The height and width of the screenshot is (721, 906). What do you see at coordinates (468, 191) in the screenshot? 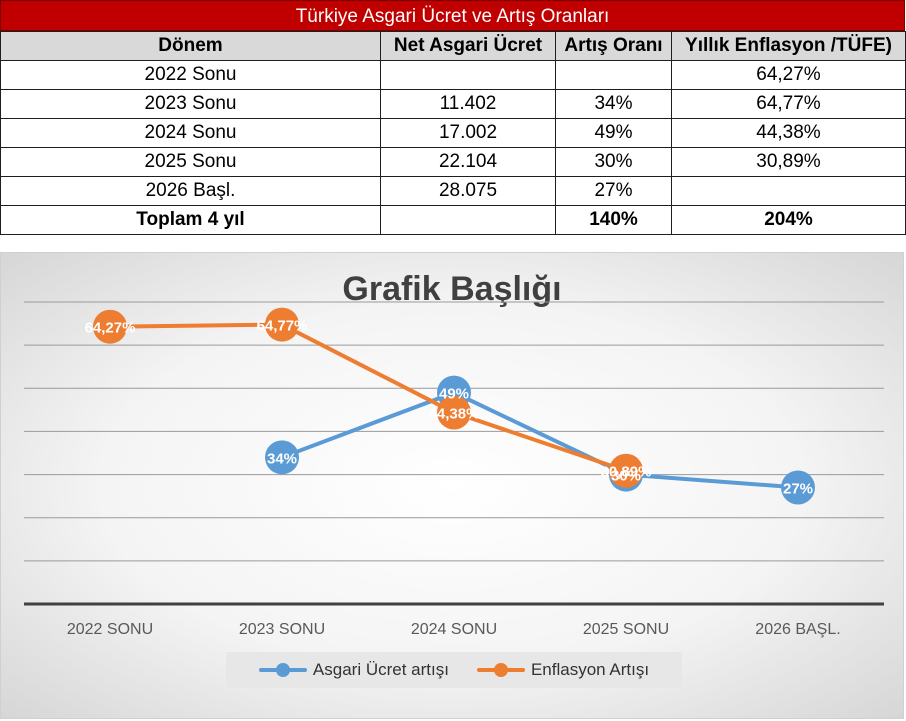
I see `table-cell: 28.075` at bounding box center [468, 191].